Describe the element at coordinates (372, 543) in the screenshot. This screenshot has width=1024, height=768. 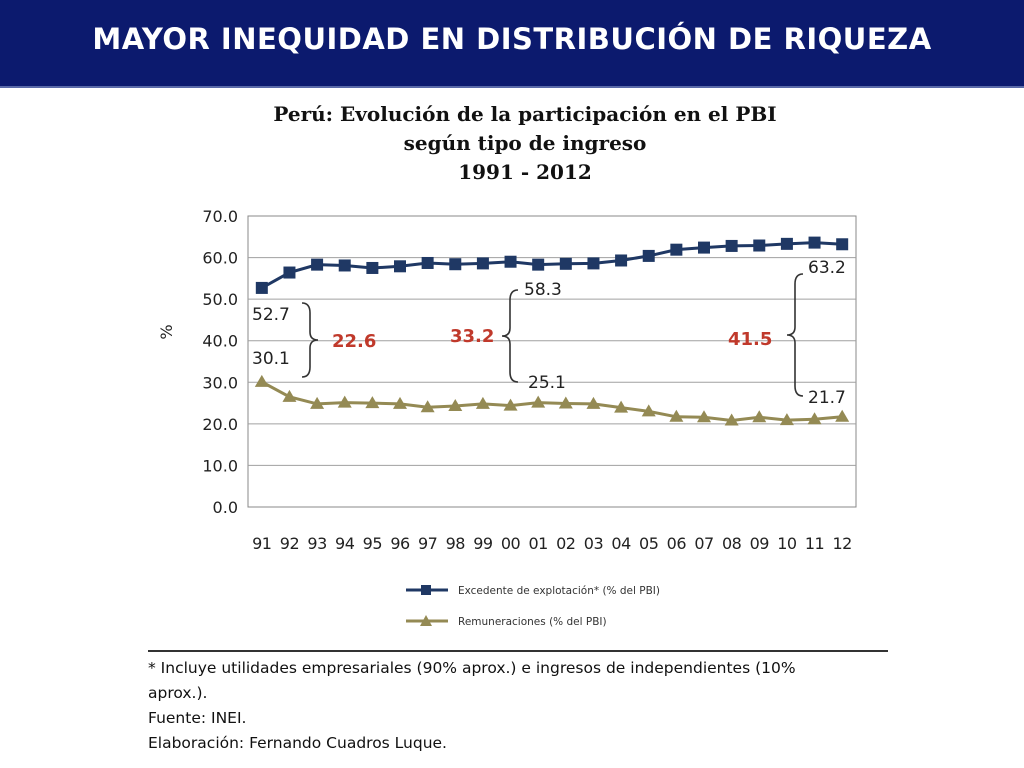
I see `x-tick-label: 95` at that location.